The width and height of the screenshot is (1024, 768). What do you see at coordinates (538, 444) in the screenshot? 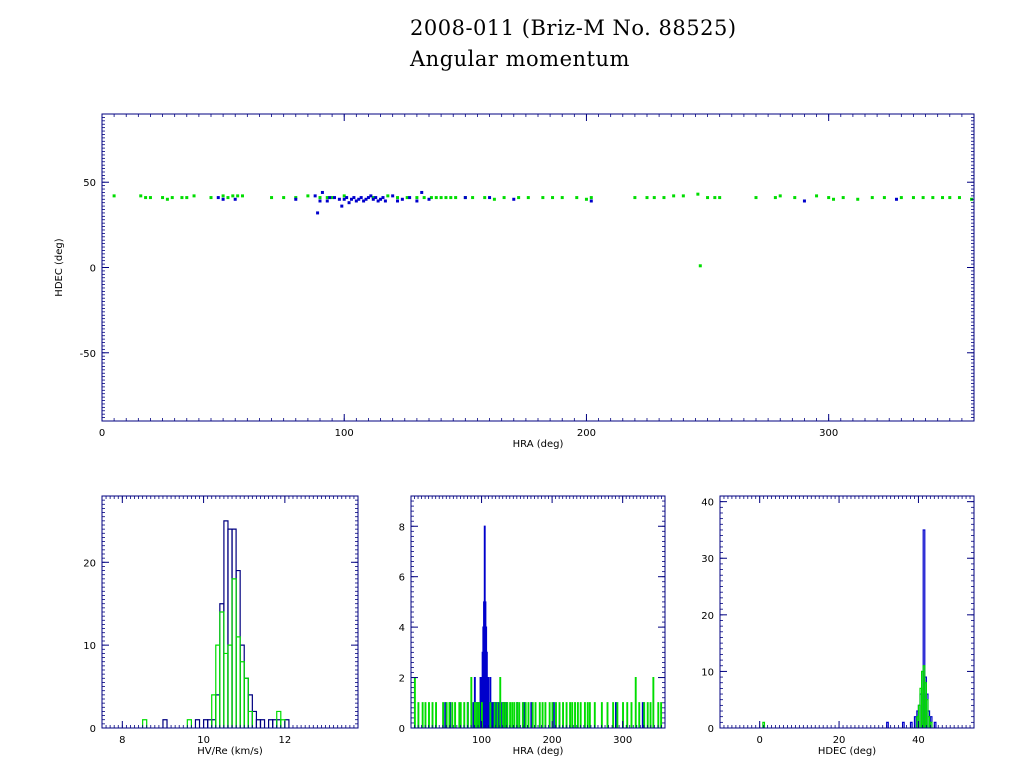
I see `x-axis-label: HRA (deg)` at bounding box center [538, 444].